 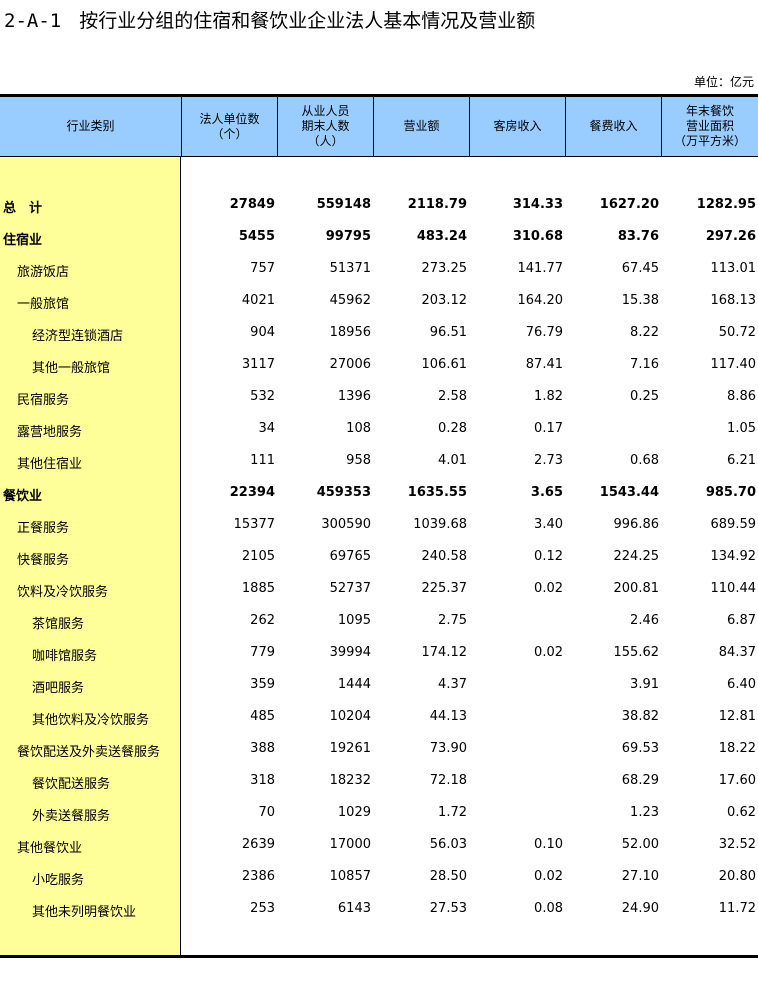 I want to click on column-header: 行业类别, so click(x=90, y=126).